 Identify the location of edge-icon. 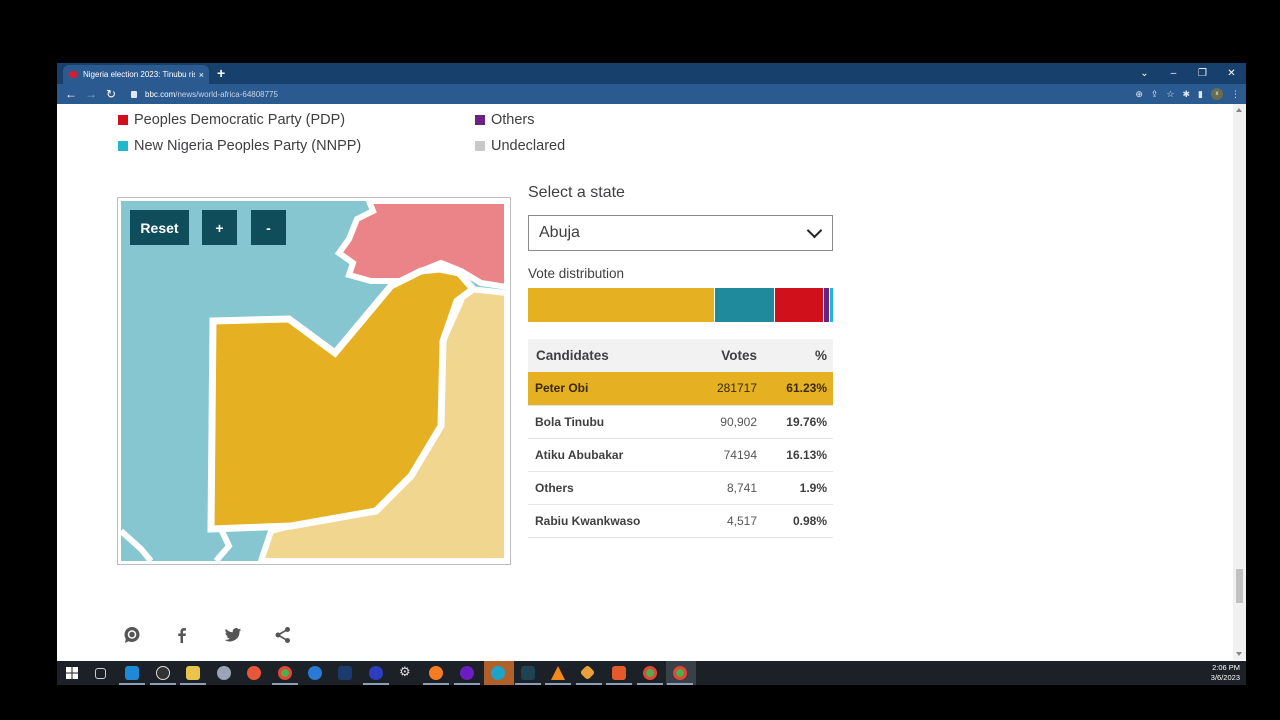
(498, 673).